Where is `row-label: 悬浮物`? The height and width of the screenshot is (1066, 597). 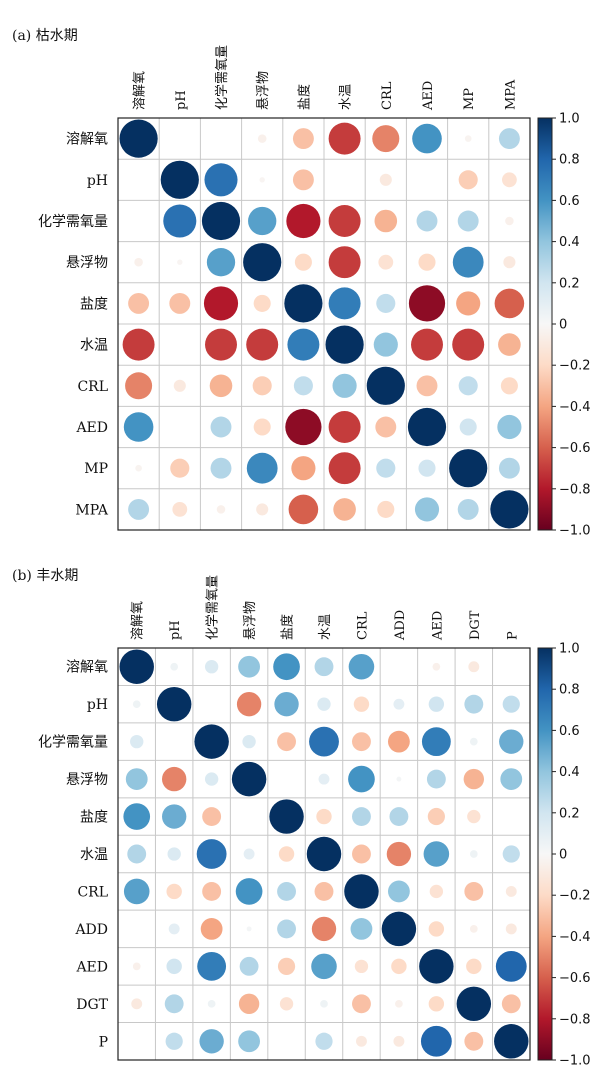
row-label: 悬浮物 is located at coordinates (87, 263).